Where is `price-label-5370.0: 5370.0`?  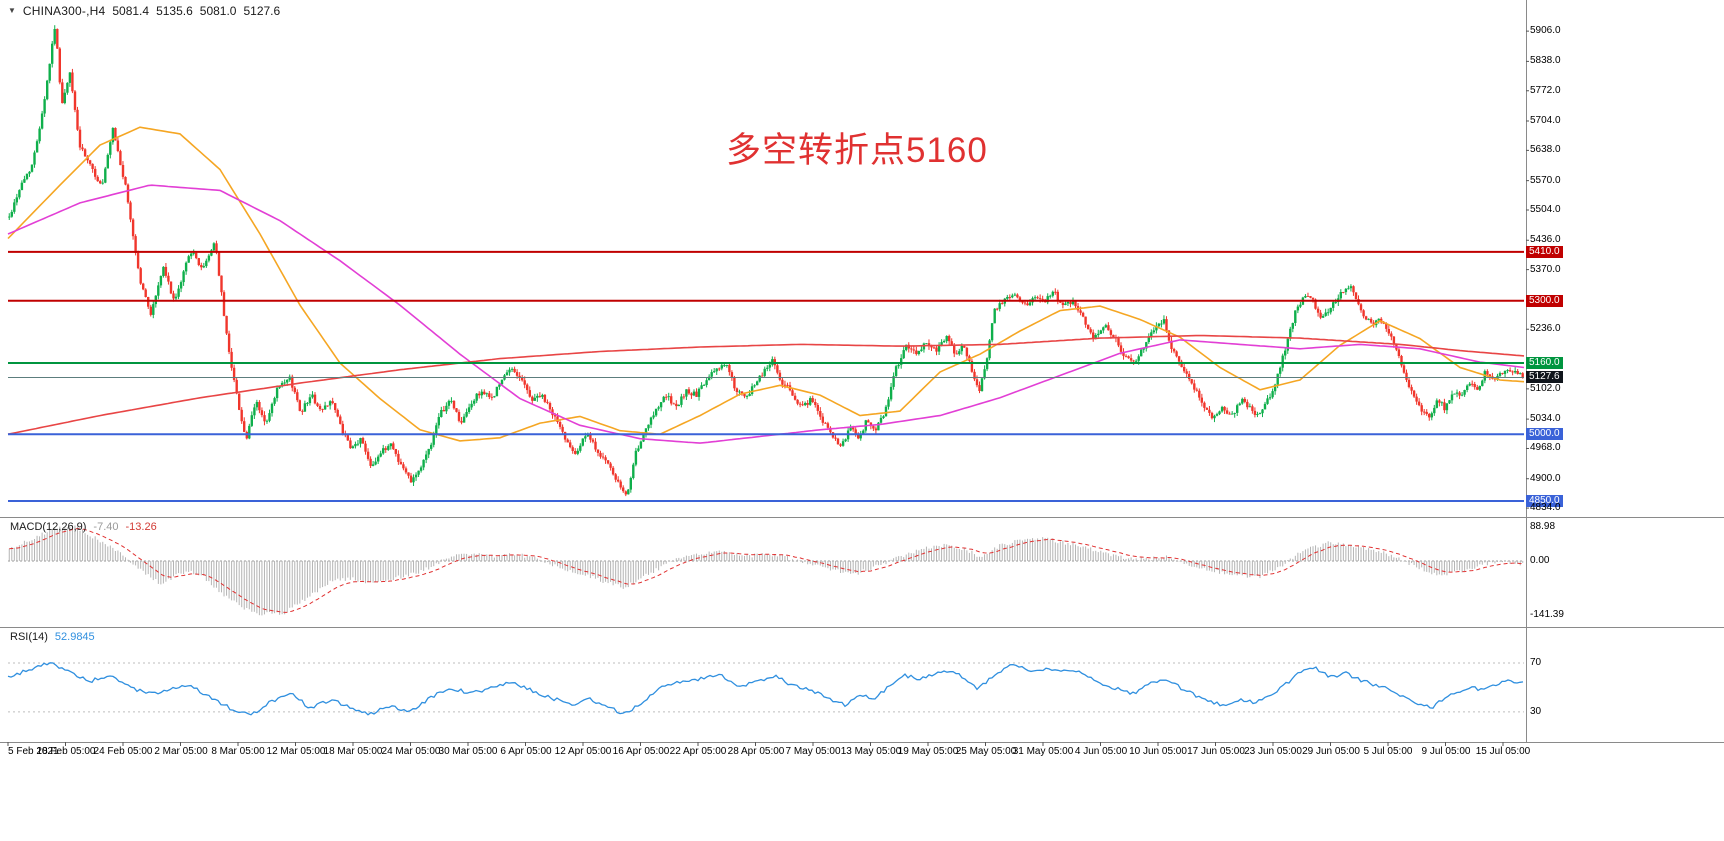 price-label-5370.0: 5370.0 is located at coordinates (1545, 269).